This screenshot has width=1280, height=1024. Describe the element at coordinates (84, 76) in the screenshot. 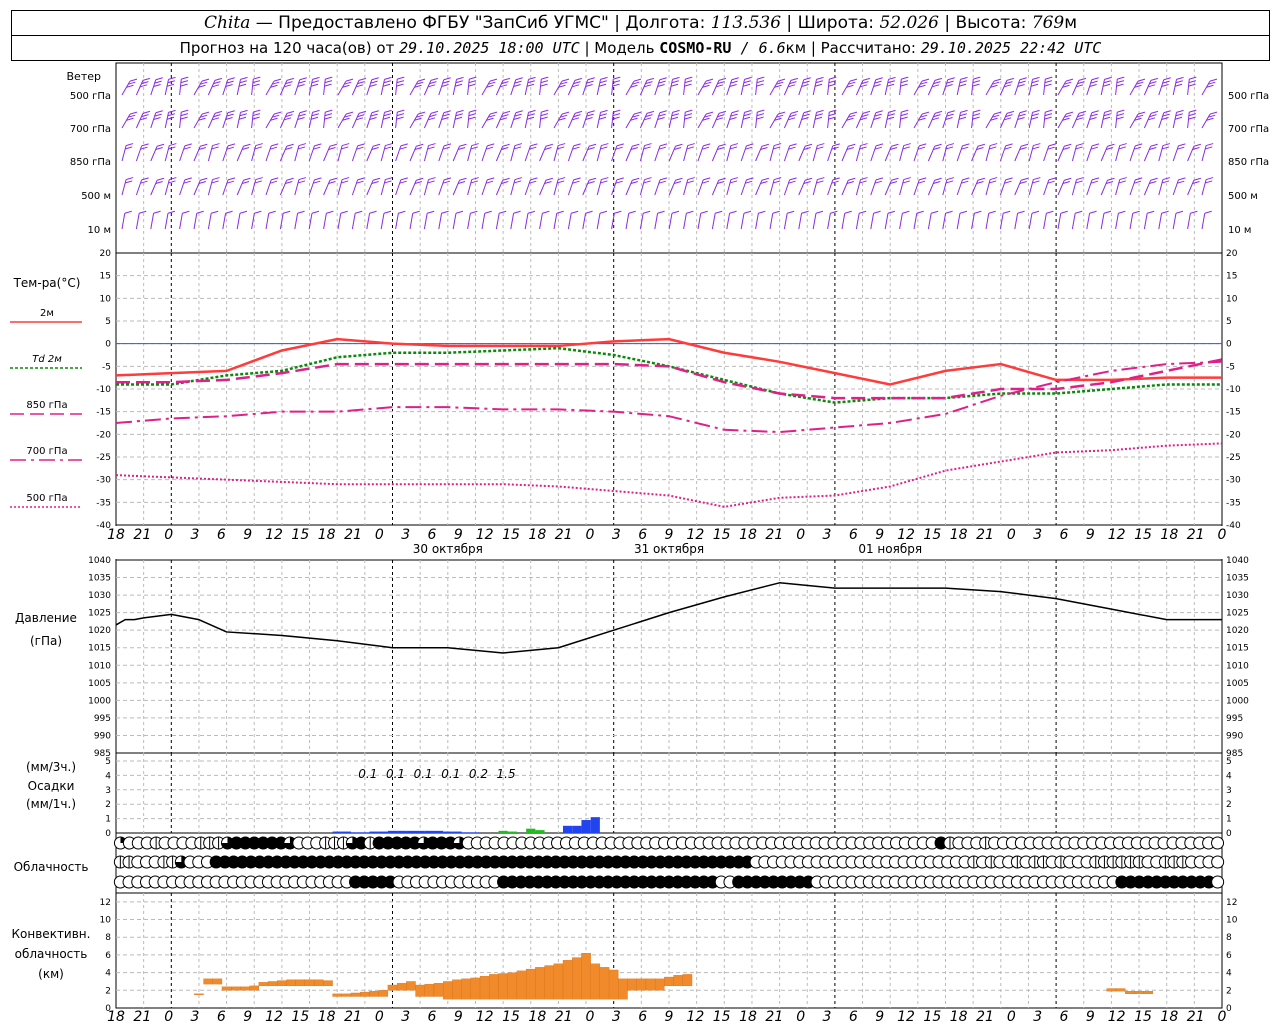

I see `wind-title: Ветер` at that location.